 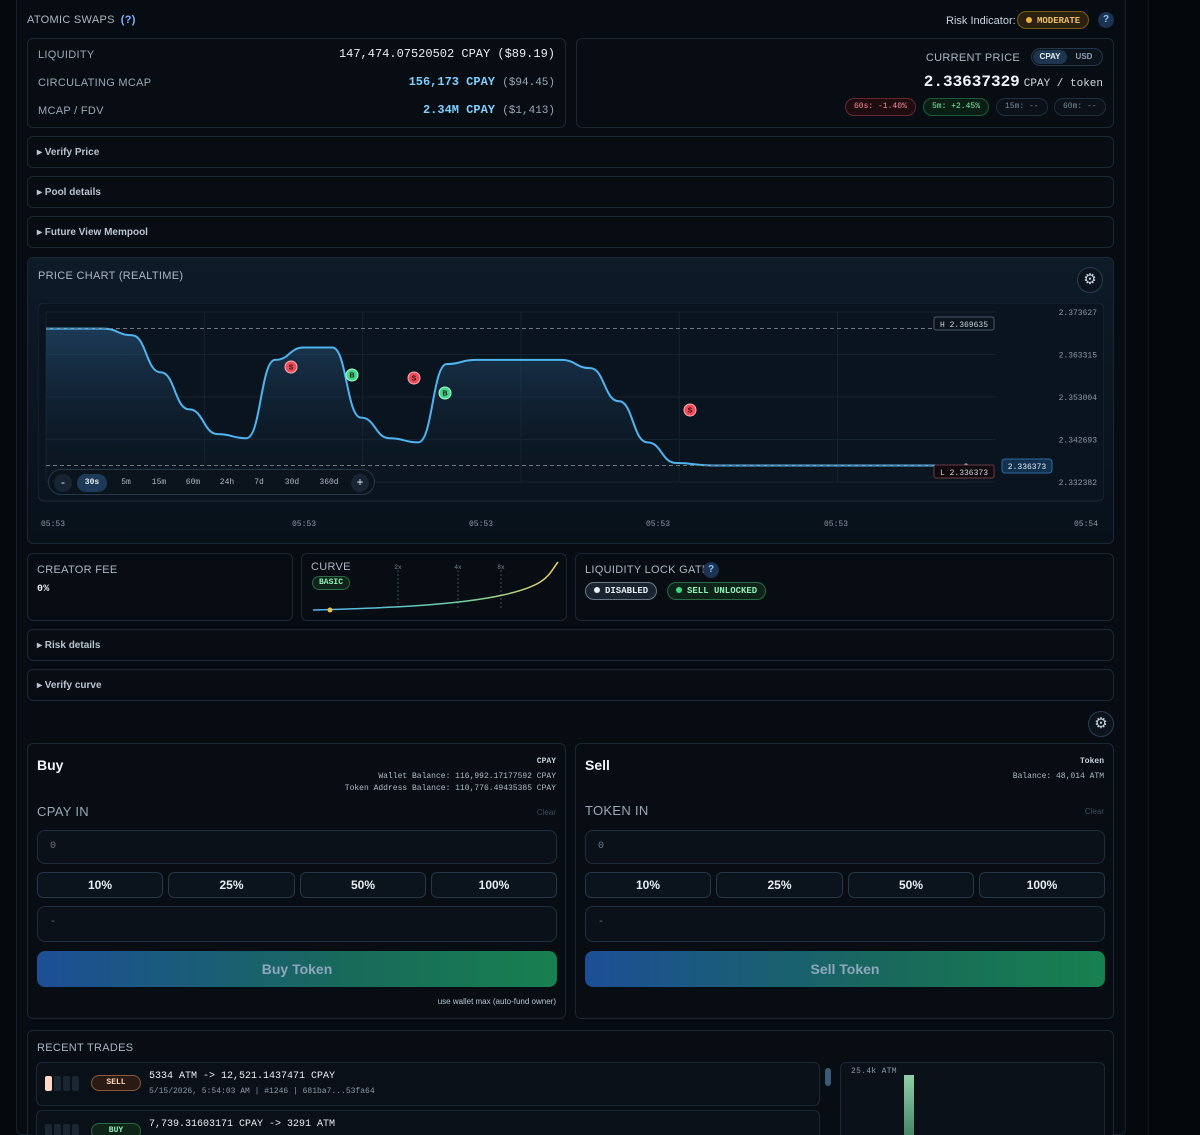 What do you see at coordinates (398, 567) in the screenshot?
I see `curve-mark-2x: 2x` at bounding box center [398, 567].